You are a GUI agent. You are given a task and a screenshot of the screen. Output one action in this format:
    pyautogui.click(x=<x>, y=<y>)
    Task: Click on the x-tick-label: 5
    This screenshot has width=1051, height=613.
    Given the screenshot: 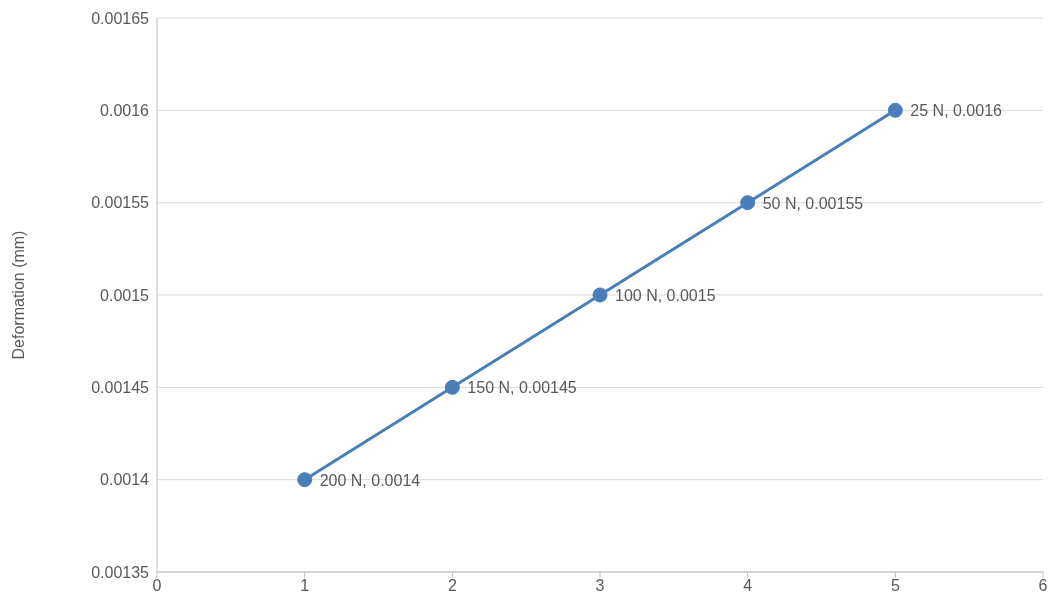 What is the action you would take?
    pyautogui.click(x=895, y=586)
    